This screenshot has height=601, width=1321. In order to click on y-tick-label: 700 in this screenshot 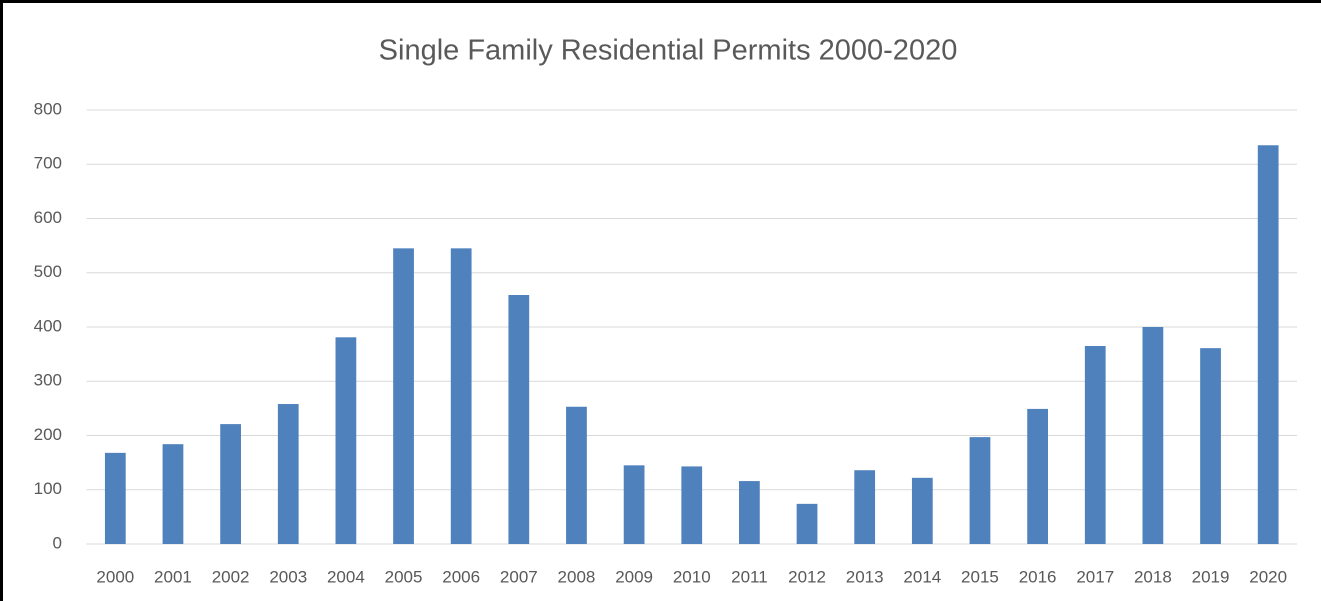, I will do `click(48, 163)`.